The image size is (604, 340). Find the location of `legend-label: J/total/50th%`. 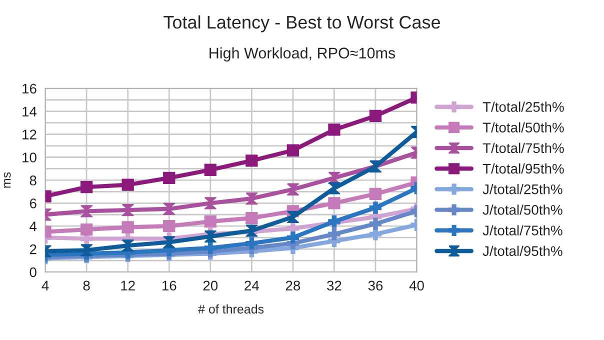

legend-label: J/total/50th% is located at coordinates (522, 209).